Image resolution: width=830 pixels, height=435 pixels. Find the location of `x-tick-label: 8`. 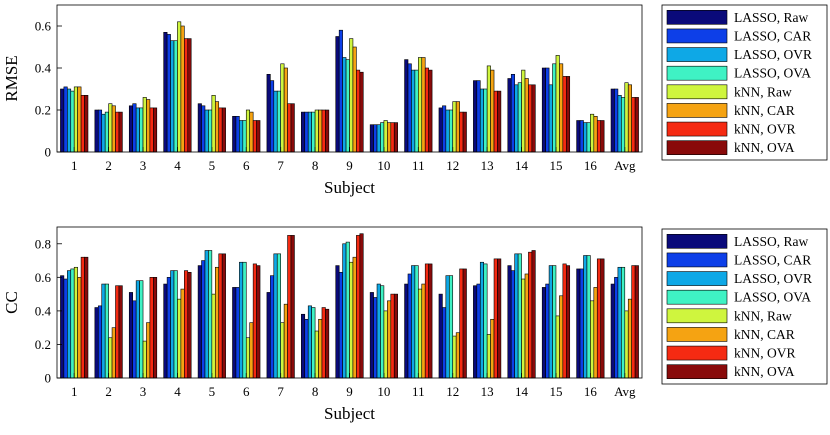

x-tick-label: 8 is located at coordinates (315, 165).